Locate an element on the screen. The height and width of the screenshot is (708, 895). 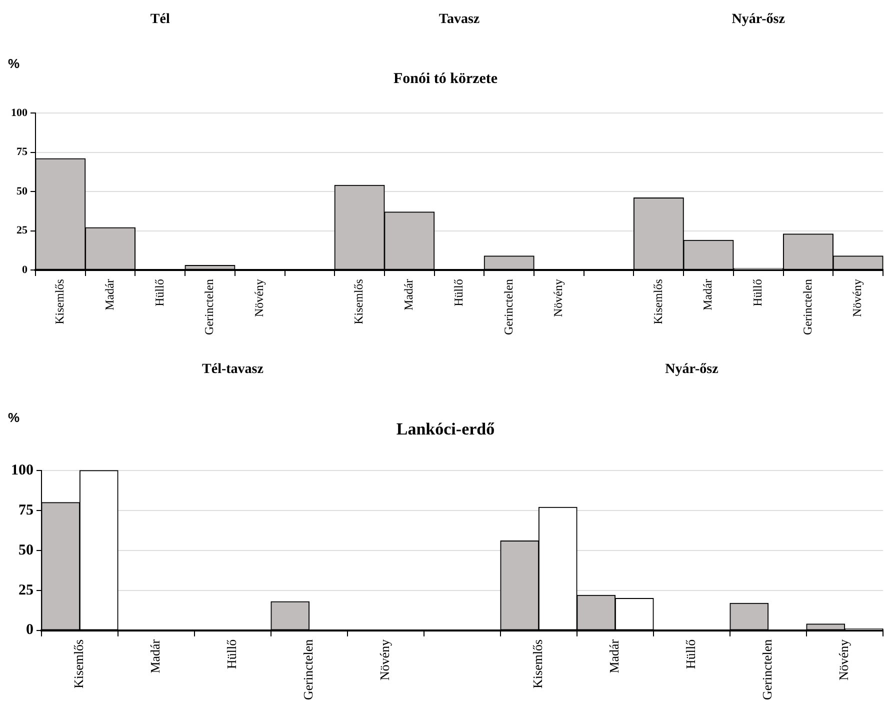
text: Tél-tavasz is located at coordinates (233, 370).